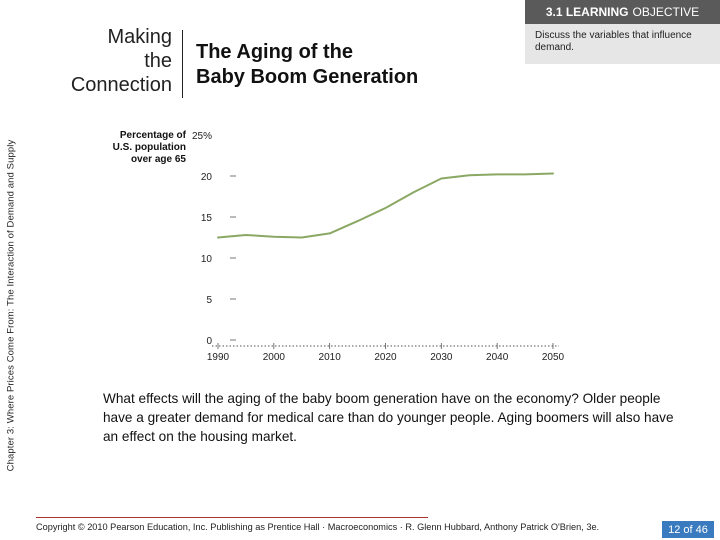 Image resolution: width=720 pixels, height=540 pixels. I want to click on mtc-line-1: Making, so click(139, 37).